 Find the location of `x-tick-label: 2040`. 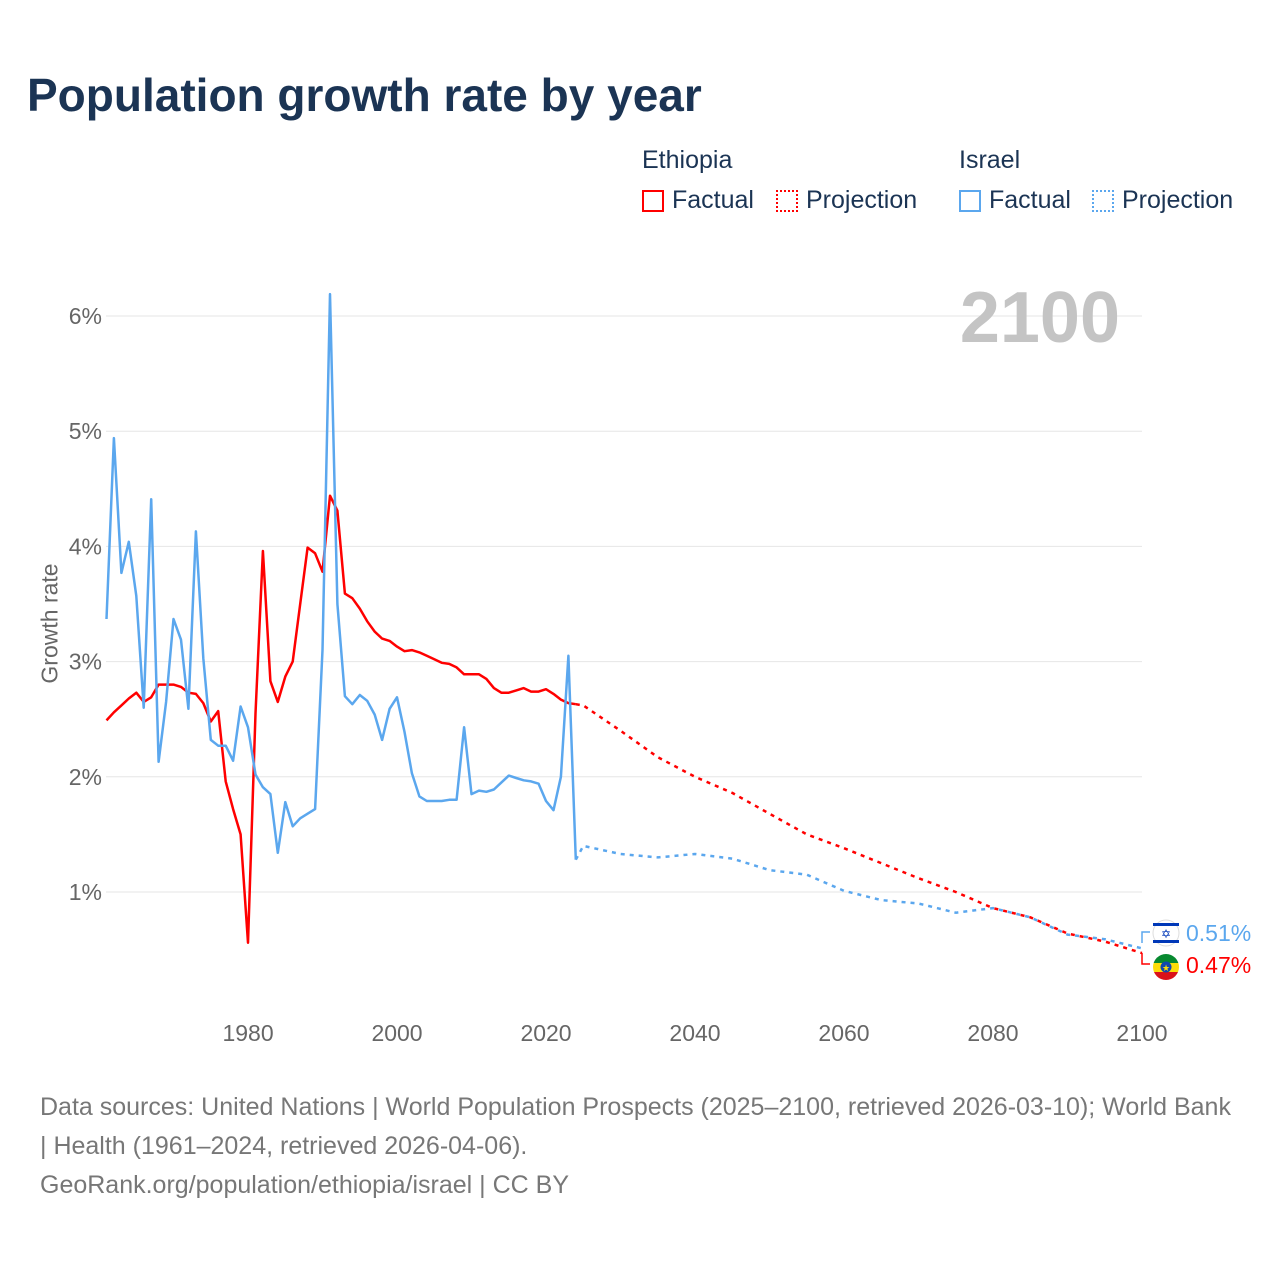

x-tick-label: 2040 is located at coordinates (694, 1033).